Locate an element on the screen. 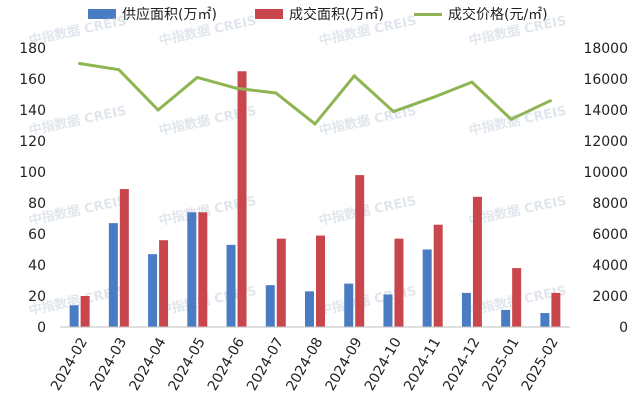  supply-swatch is located at coordinates (102, 14).